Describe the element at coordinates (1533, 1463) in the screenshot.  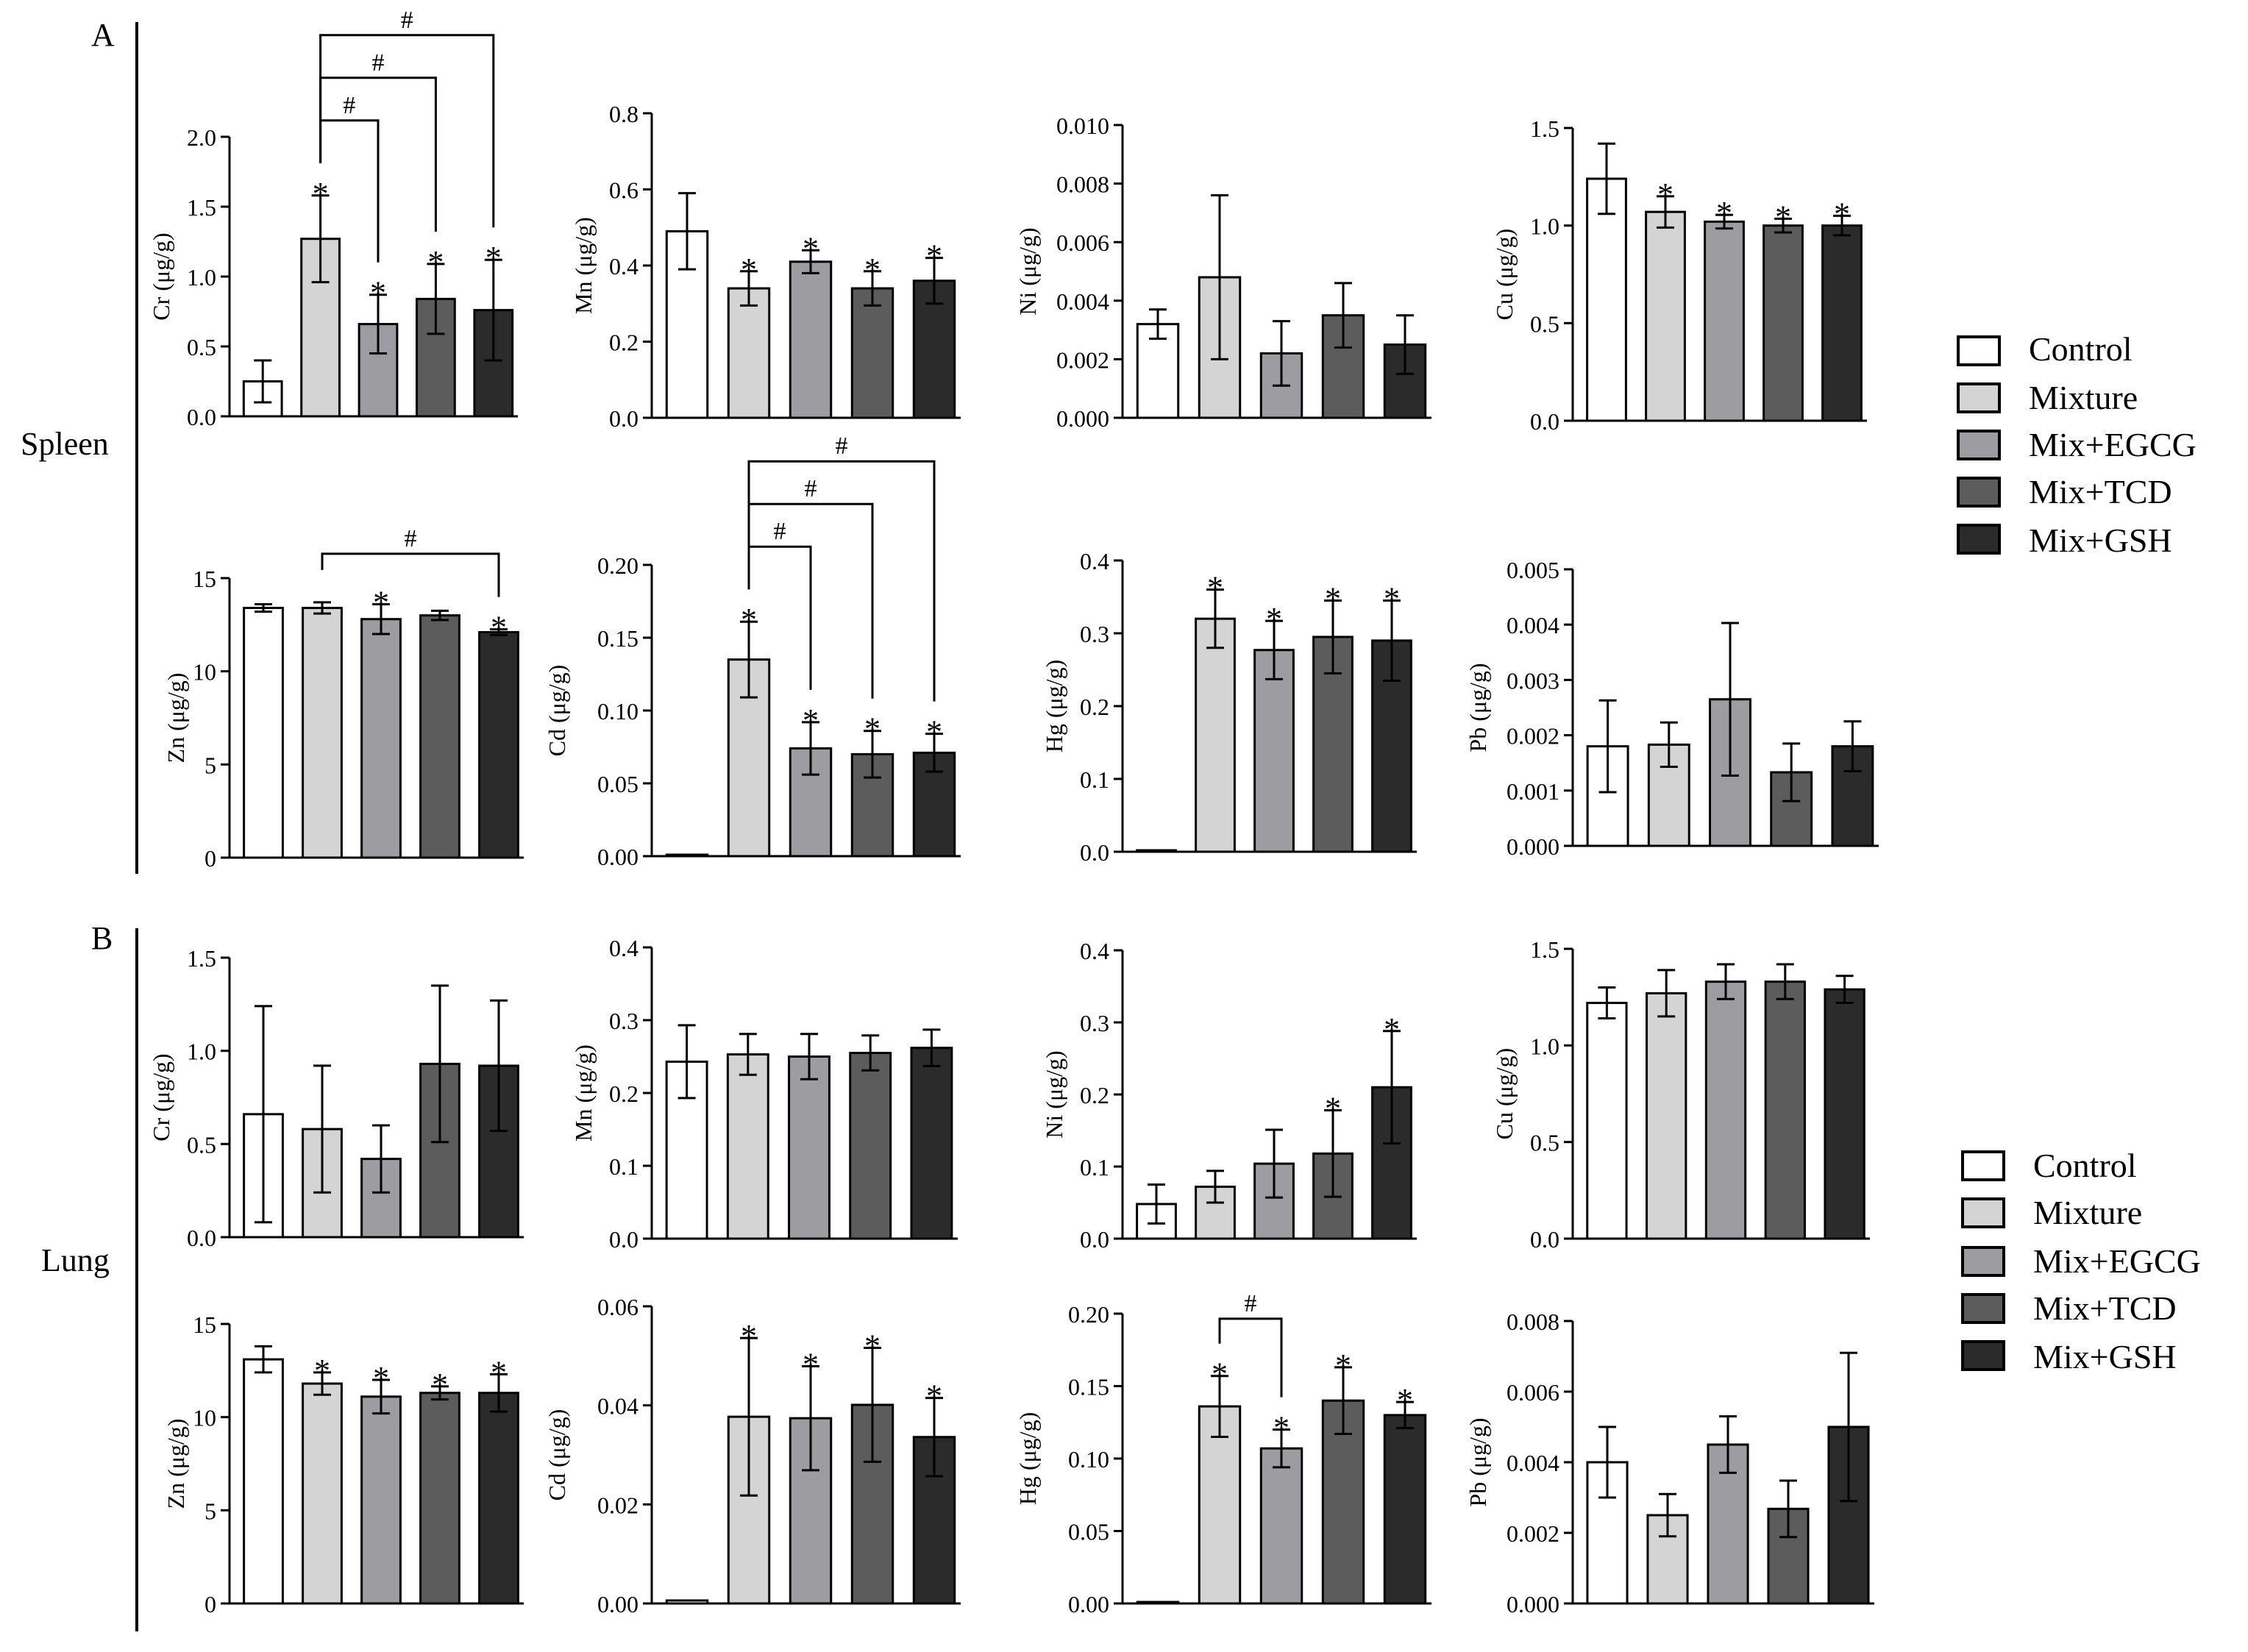
I see `y-tick-label: 0.004` at that location.